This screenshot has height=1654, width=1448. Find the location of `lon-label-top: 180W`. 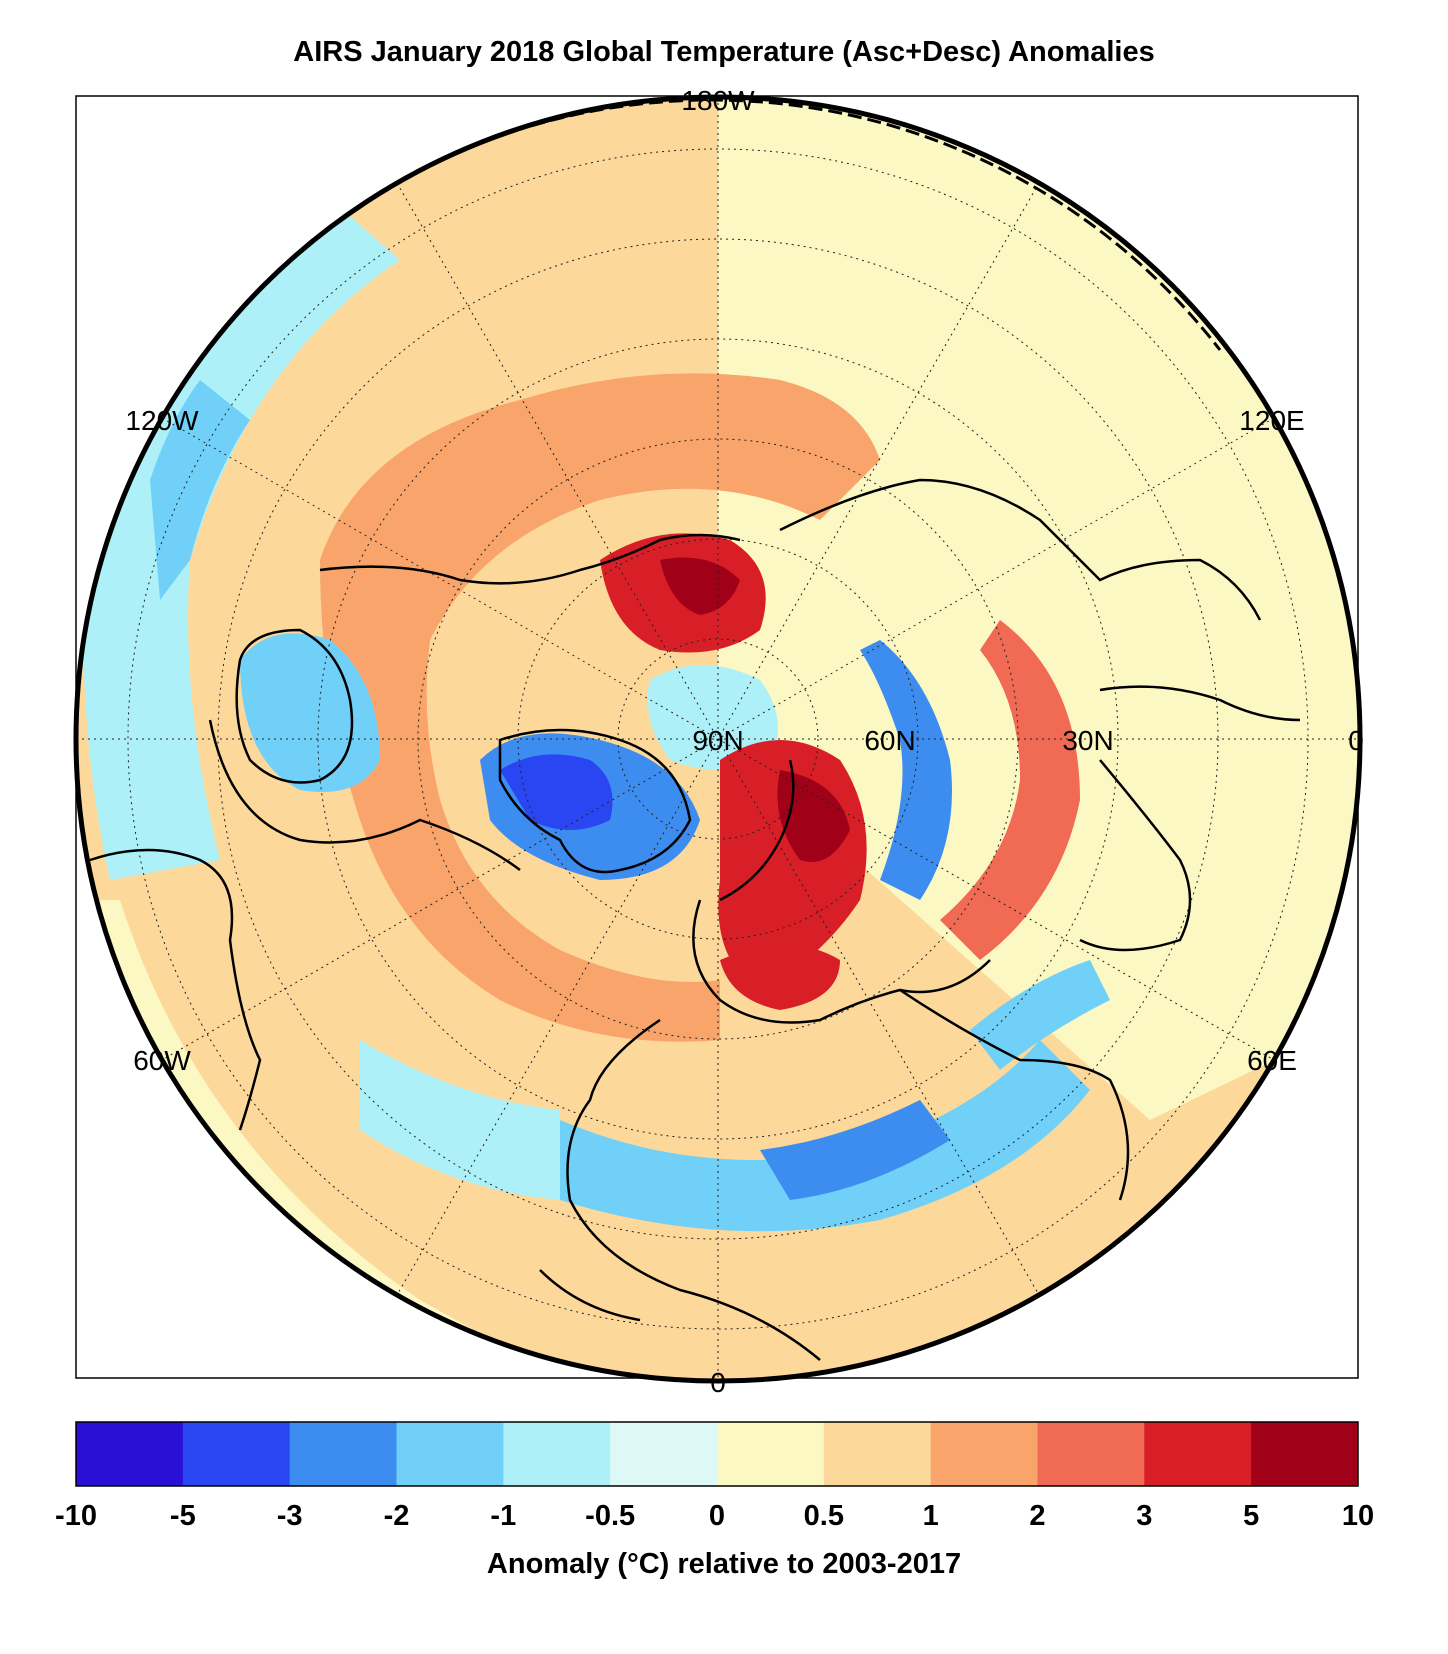

lon-label-top: 180W is located at coordinates (718, 100).